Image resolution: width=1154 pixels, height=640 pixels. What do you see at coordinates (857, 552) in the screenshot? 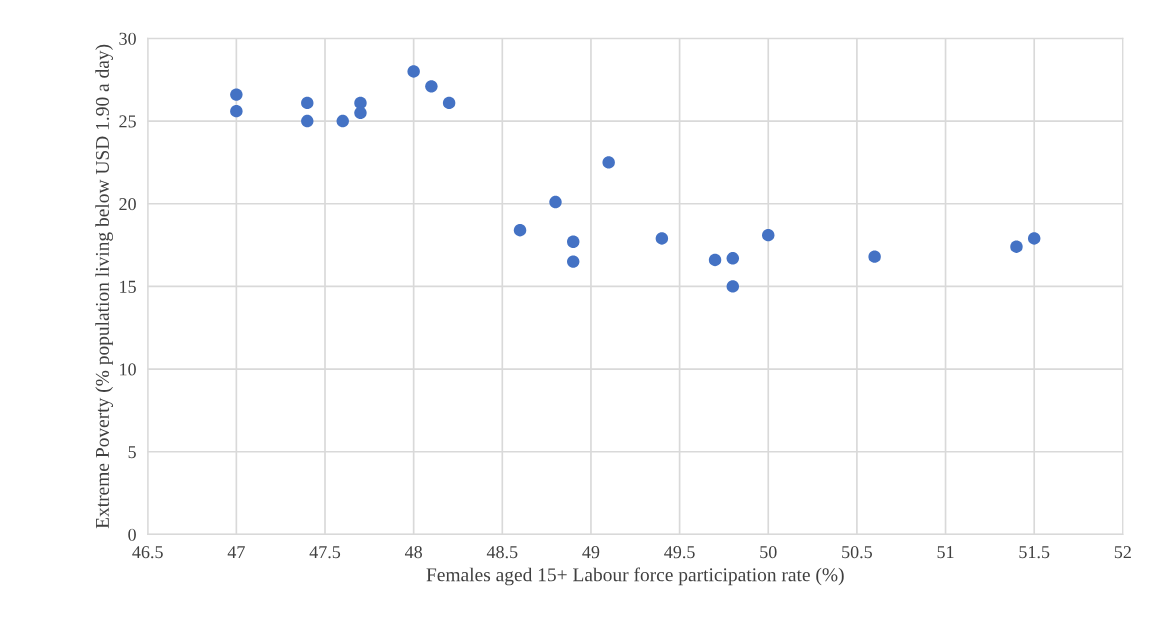
I see `x-tick-label: 50.5` at bounding box center [857, 552].